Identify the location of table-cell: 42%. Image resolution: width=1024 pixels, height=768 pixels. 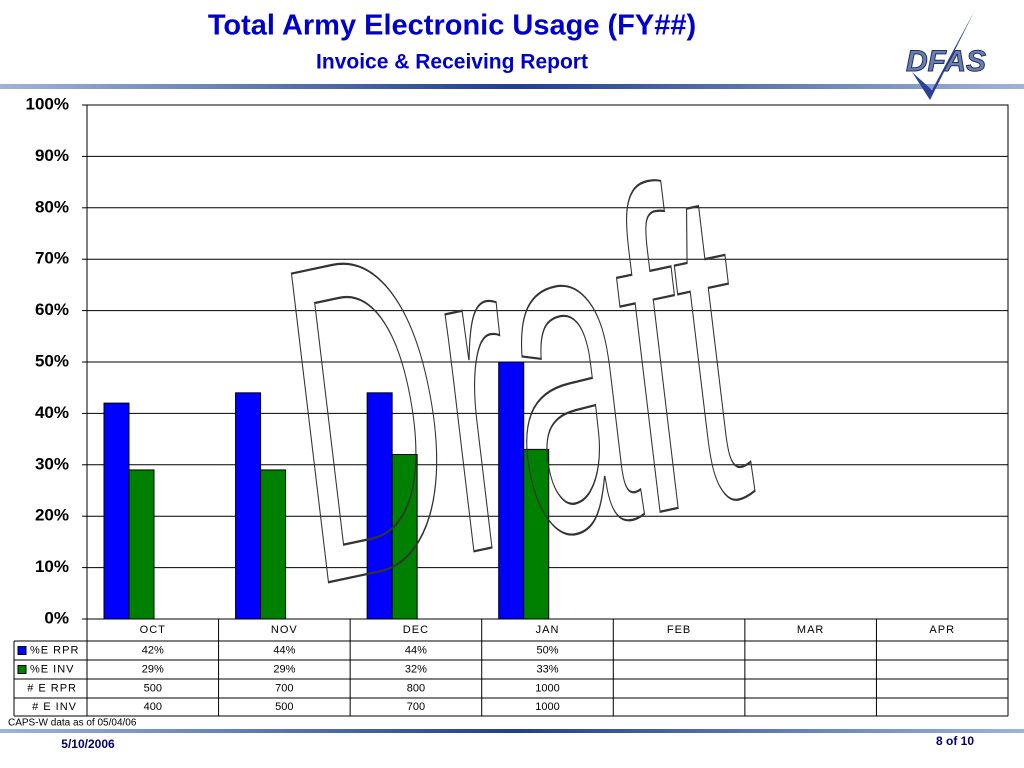
(153, 650).